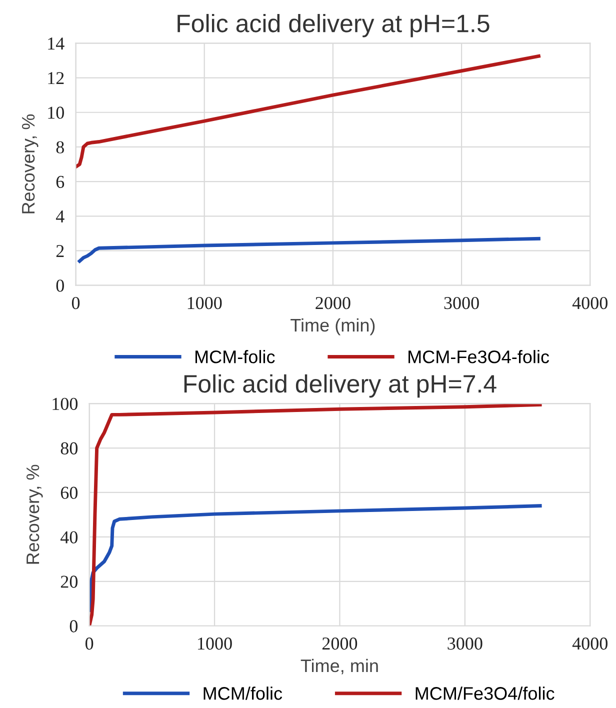 The width and height of the screenshot is (616, 708). I want to click on chart-title: Folic acid delivery at pH=7.4, so click(340, 386).